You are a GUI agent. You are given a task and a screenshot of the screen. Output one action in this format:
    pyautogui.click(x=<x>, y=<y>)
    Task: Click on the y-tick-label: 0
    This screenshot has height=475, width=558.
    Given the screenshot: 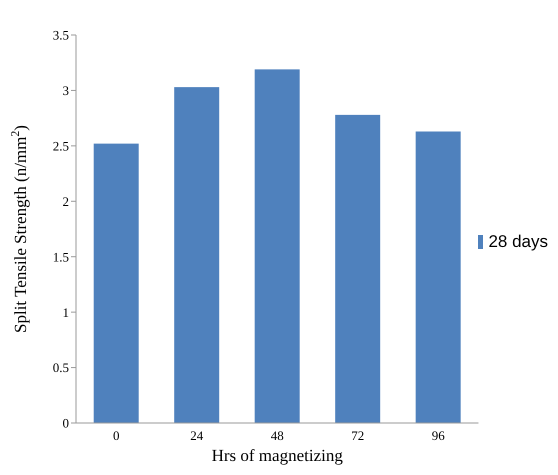 What is the action you would take?
    pyautogui.click(x=65, y=423)
    